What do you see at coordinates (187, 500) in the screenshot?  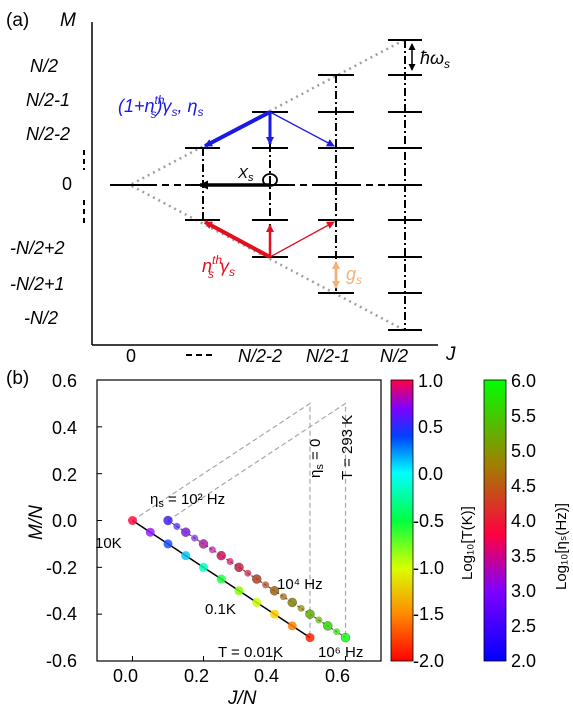 I see `eta-annotation: ηs = 10² Hz` at bounding box center [187, 500].